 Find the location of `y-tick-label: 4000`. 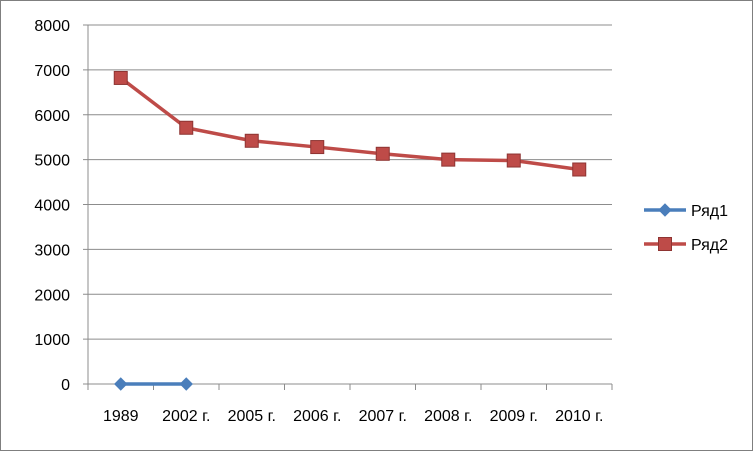

y-tick-label: 4000 is located at coordinates (52, 206).